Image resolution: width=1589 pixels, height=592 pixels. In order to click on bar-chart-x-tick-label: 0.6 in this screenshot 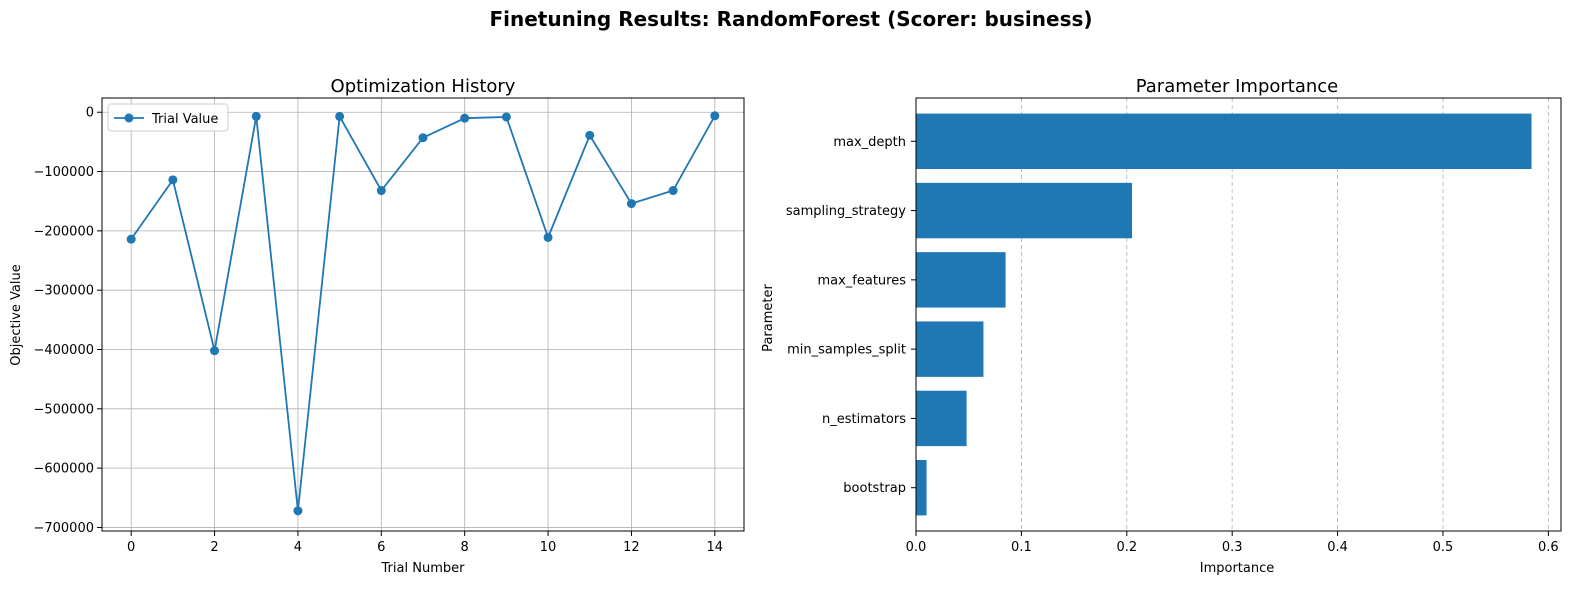, I will do `click(1548, 547)`.